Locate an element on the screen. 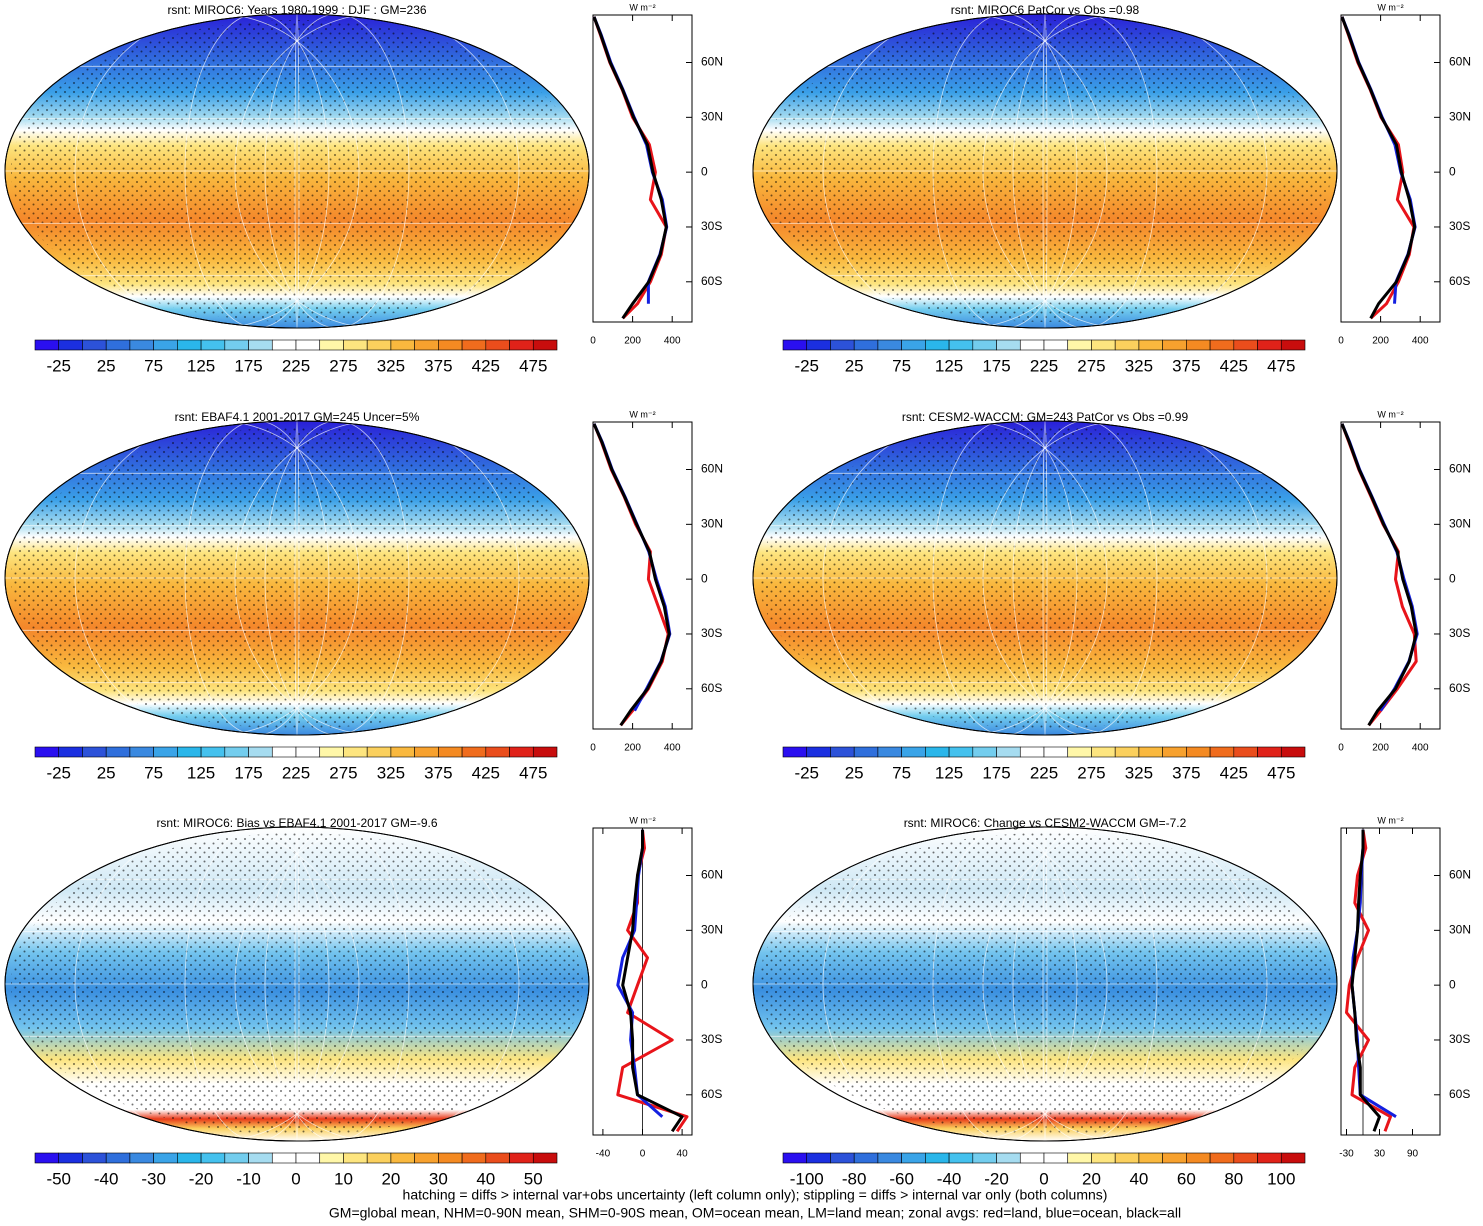 The height and width of the screenshot is (1226, 1483). colorbar-label: -60 is located at coordinates (901, 1178).